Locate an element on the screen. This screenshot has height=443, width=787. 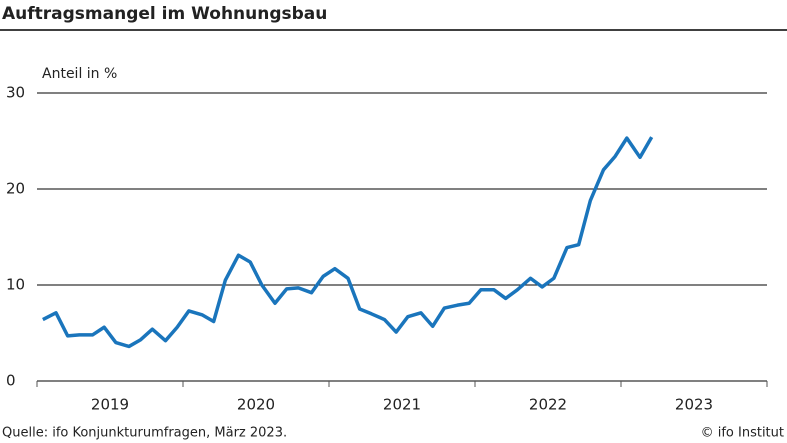
chart-title: Auftragsmangel im Wohnungsbau is located at coordinates (164, 14).